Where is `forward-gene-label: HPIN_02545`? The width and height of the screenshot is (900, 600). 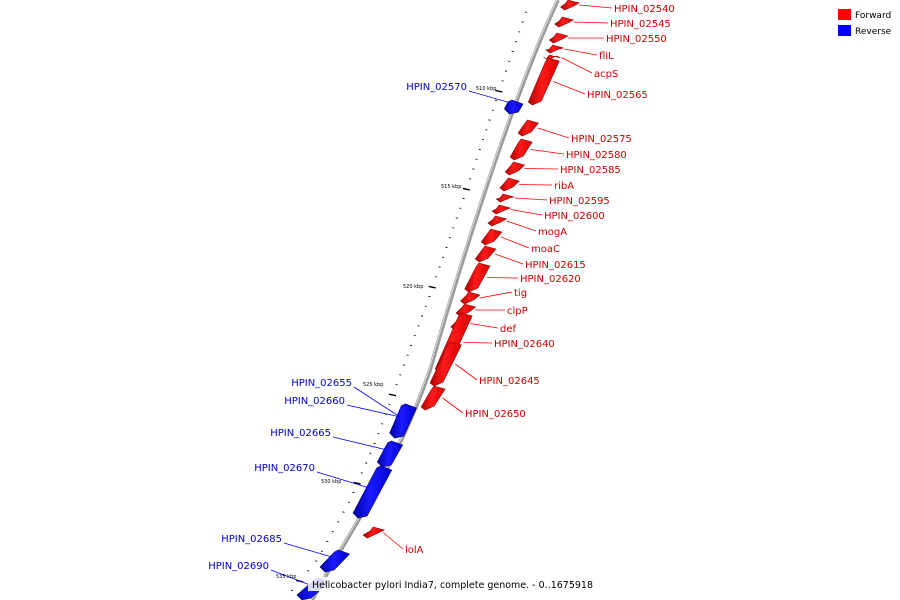
forward-gene-label: HPIN_02545 is located at coordinates (640, 24).